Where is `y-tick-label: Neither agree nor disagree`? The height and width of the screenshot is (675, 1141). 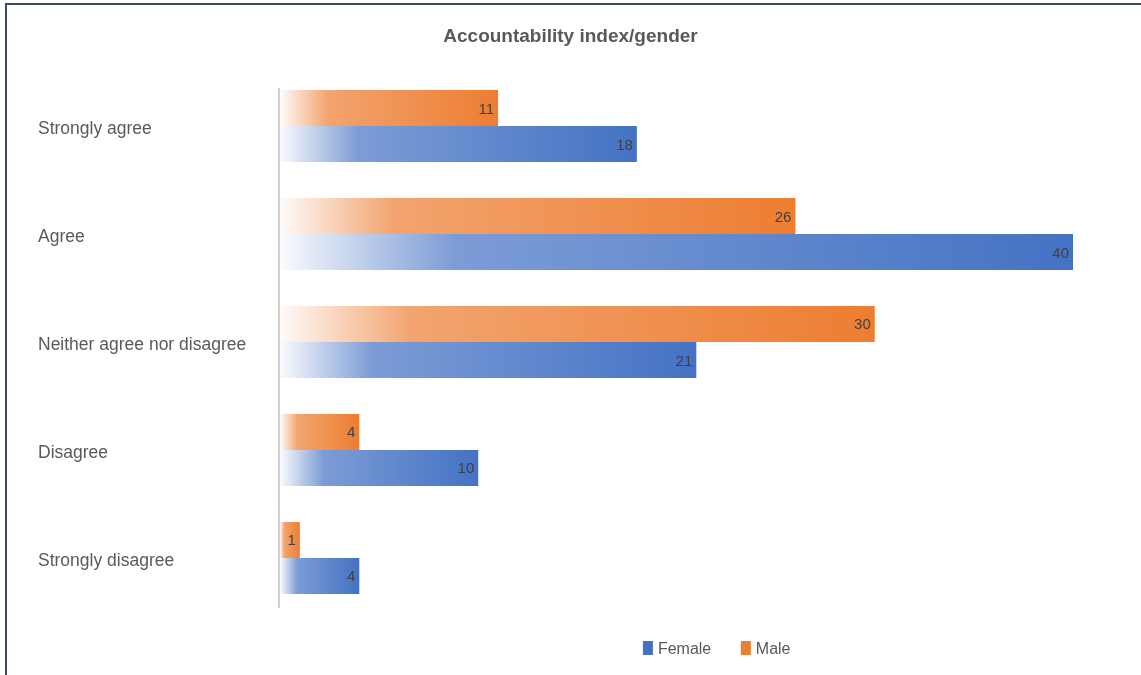 y-tick-label: Neither agree nor disagree is located at coordinates (142, 344).